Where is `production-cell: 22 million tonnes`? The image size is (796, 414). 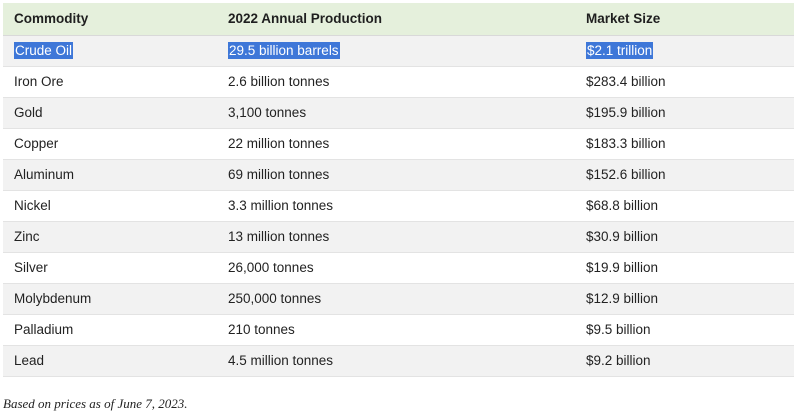
production-cell: 22 million tonnes is located at coordinates (396, 144).